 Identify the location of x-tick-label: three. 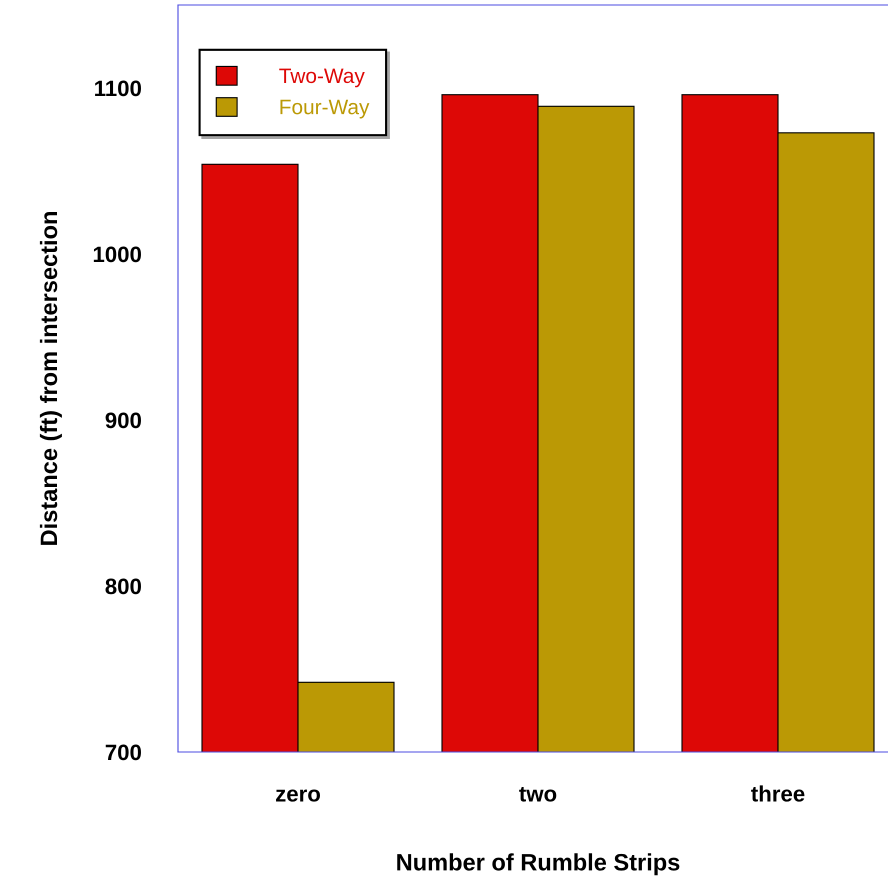
(777, 793).